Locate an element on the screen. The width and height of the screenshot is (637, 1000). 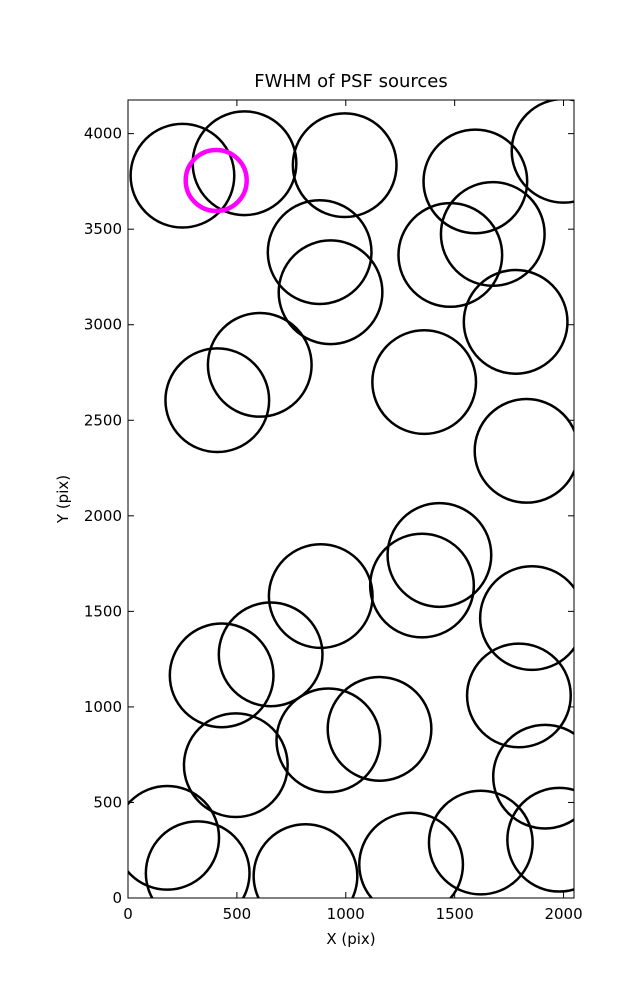
x-tick-label: 500 is located at coordinates (237, 914).